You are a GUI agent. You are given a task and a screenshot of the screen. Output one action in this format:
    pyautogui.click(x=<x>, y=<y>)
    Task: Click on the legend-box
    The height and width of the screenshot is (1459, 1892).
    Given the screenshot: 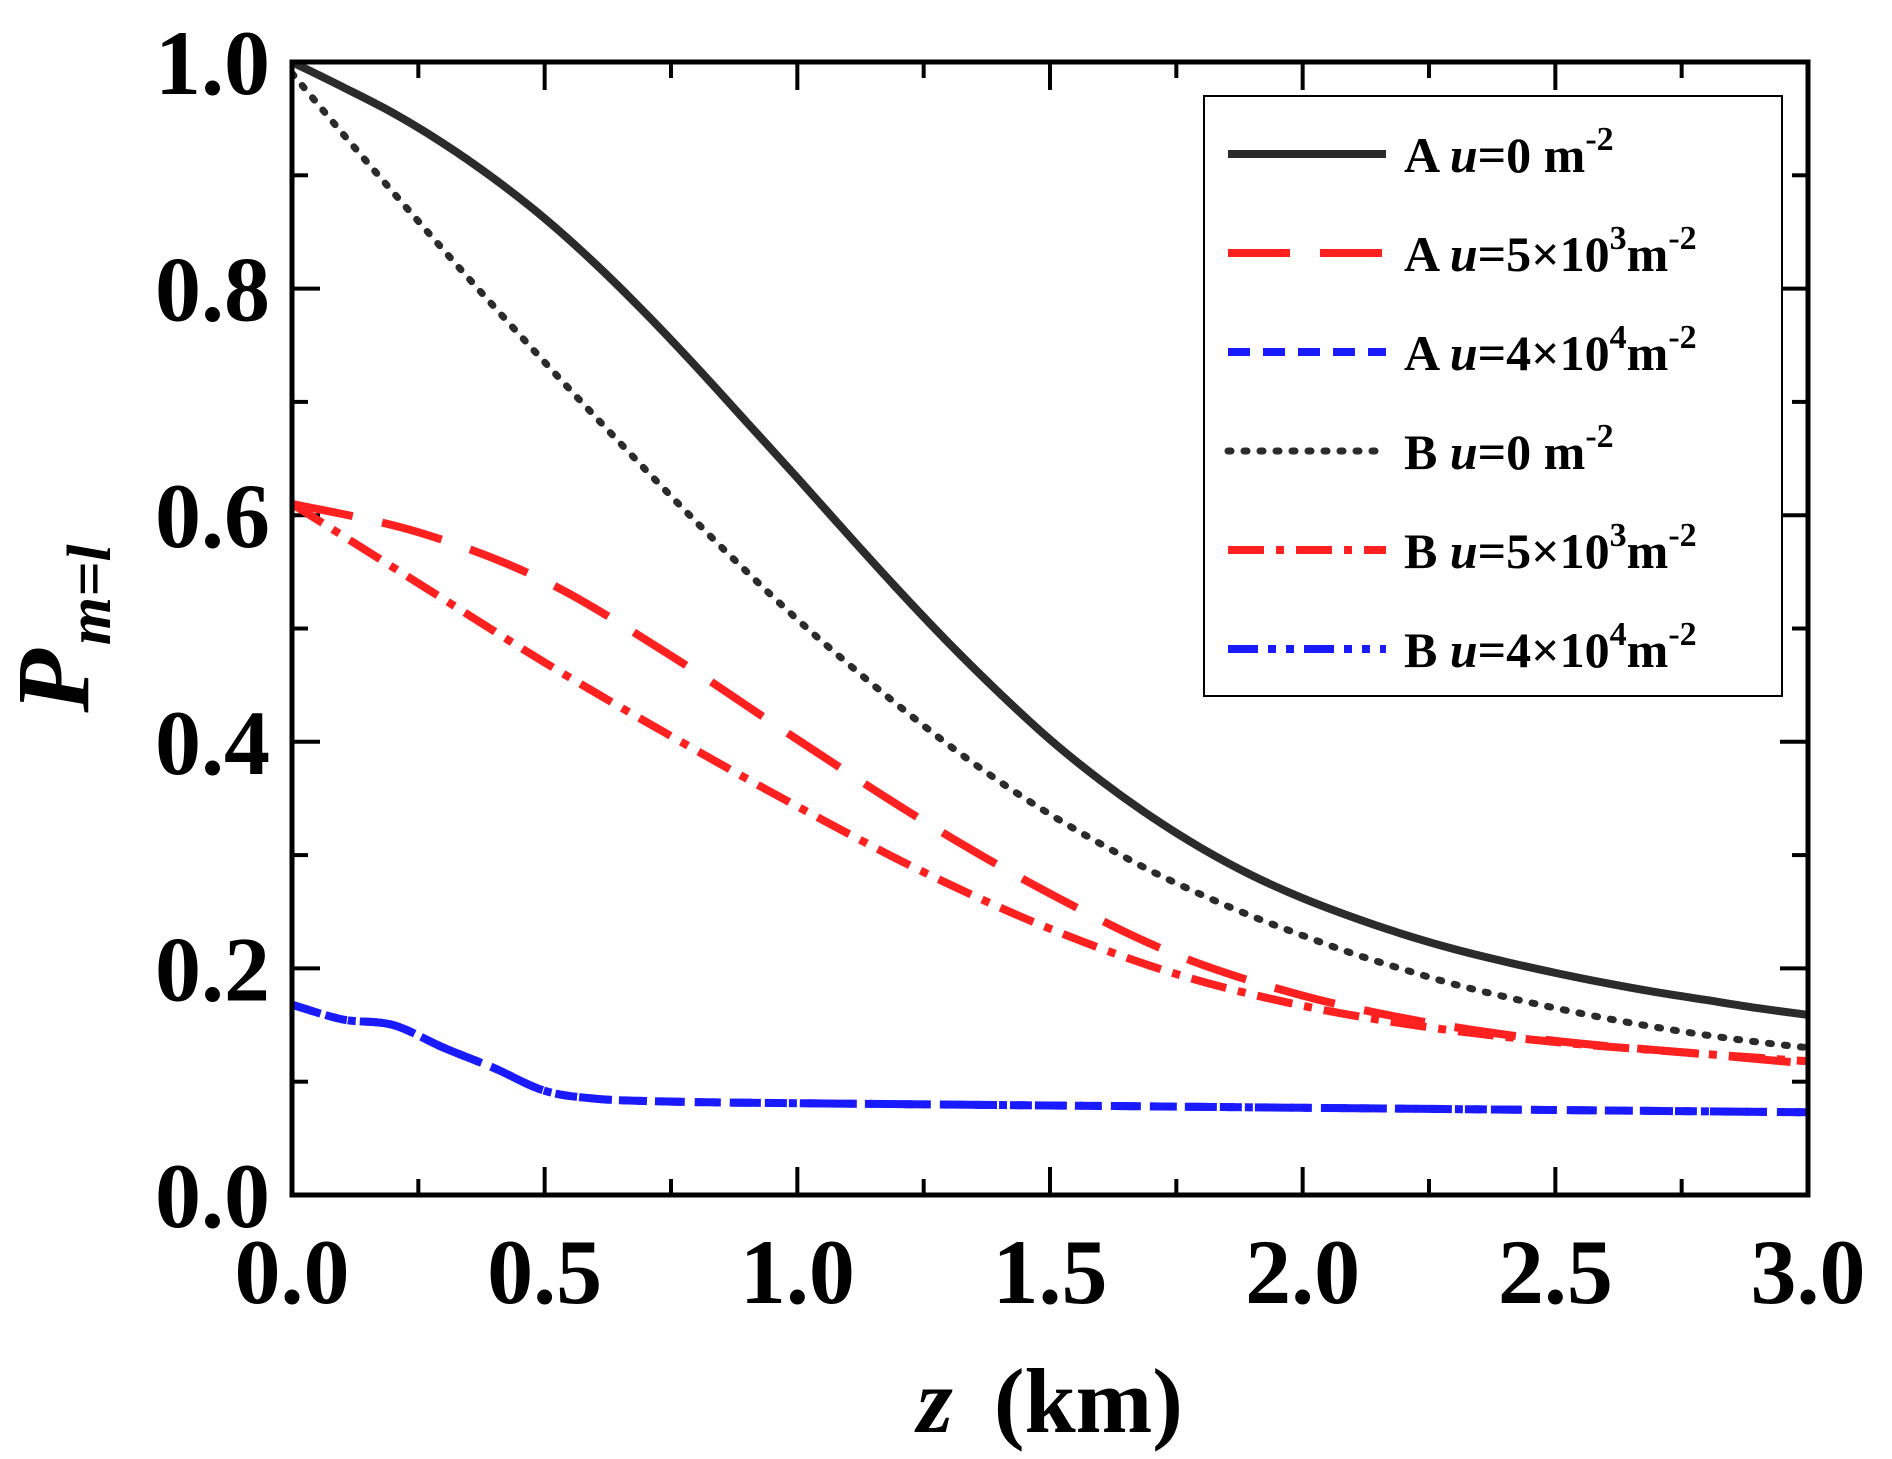 What is the action you would take?
    pyautogui.click(x=1493, y=396)
    